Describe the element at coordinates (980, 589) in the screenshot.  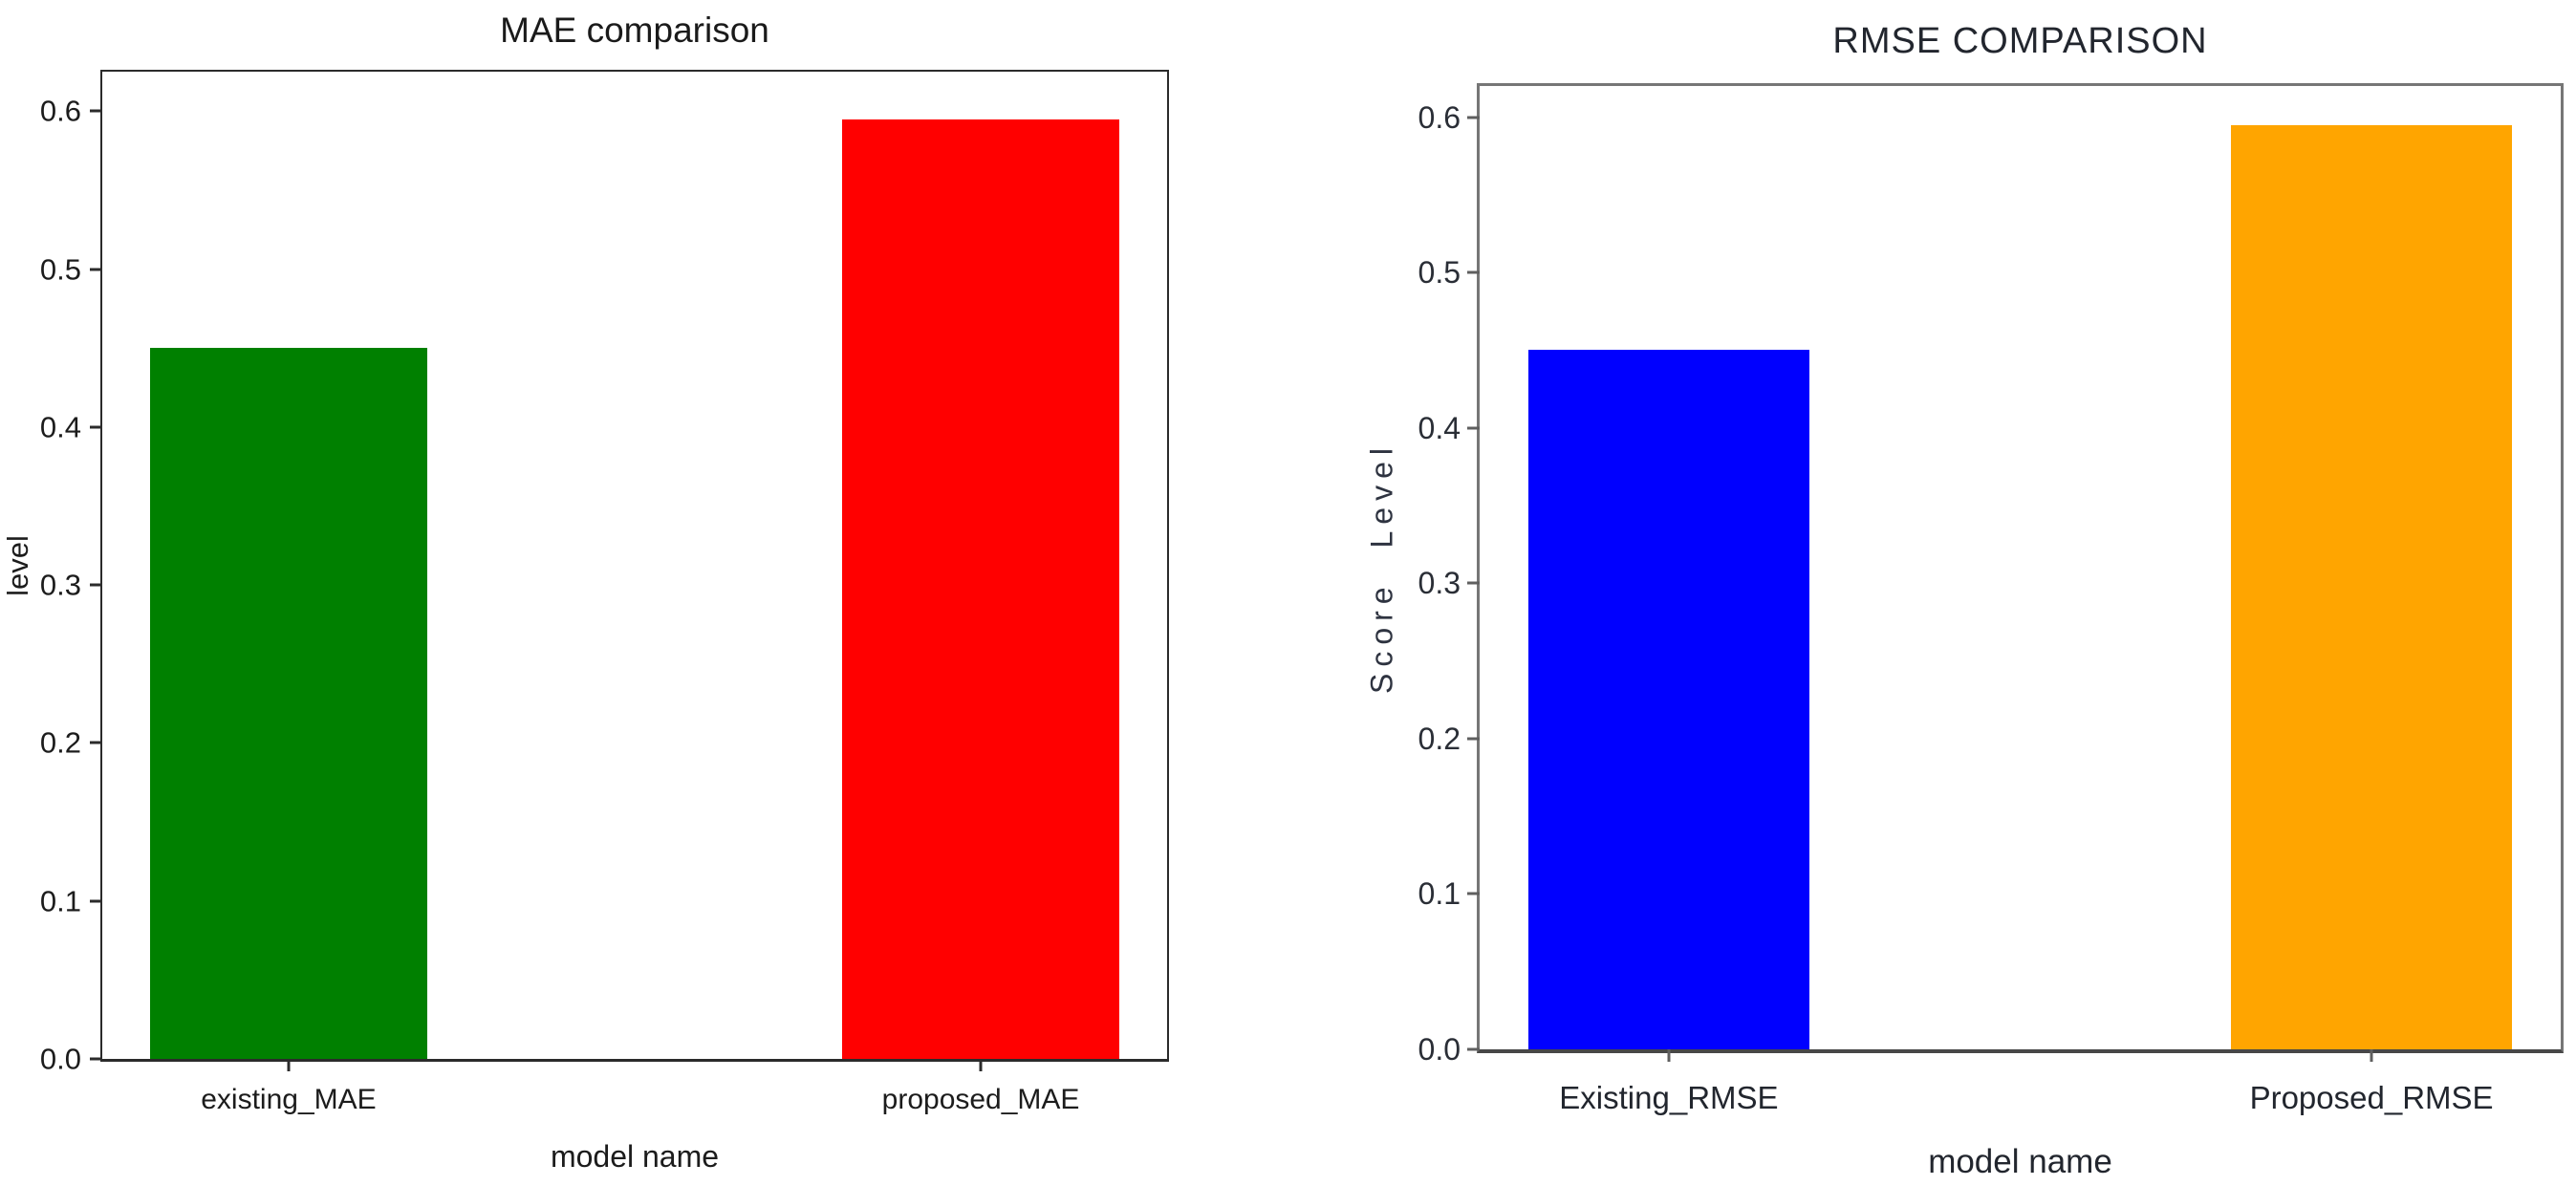
I see `bar-proposed_MAE` at that location.